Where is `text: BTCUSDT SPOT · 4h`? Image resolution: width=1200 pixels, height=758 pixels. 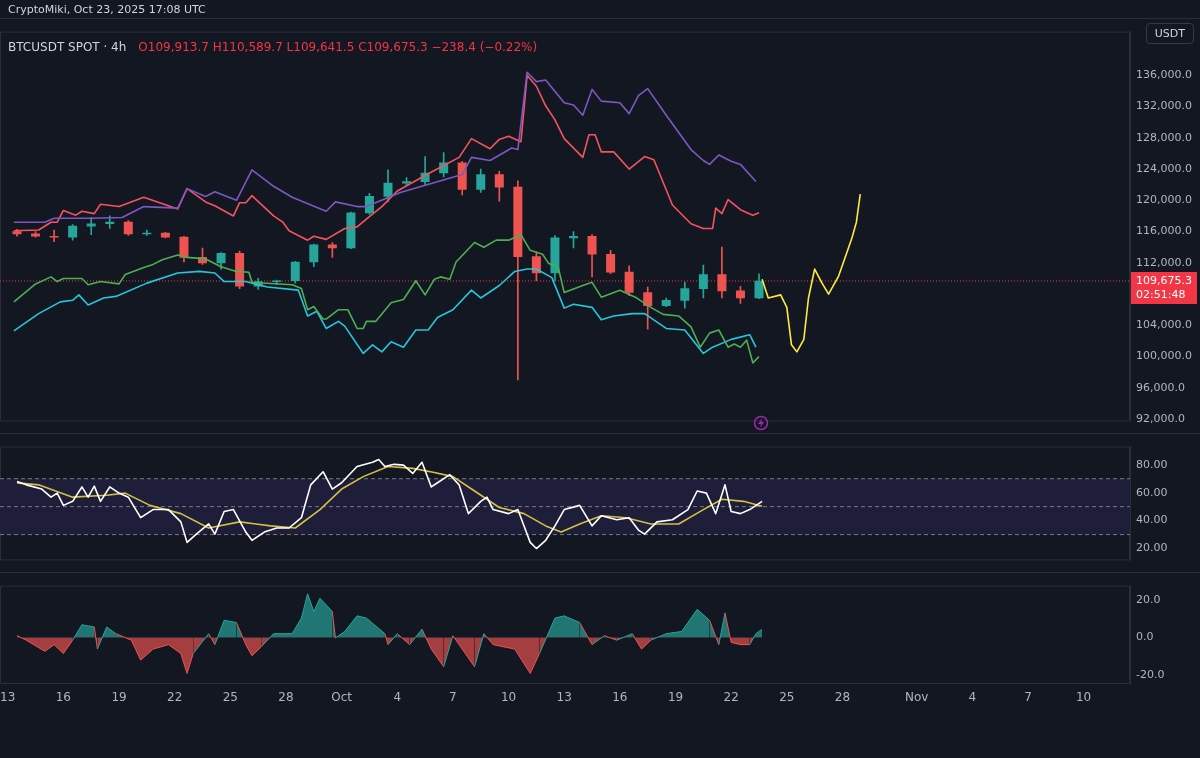 text: BTCUSDT SPOT · 4h is located at coordinates (67, 46).